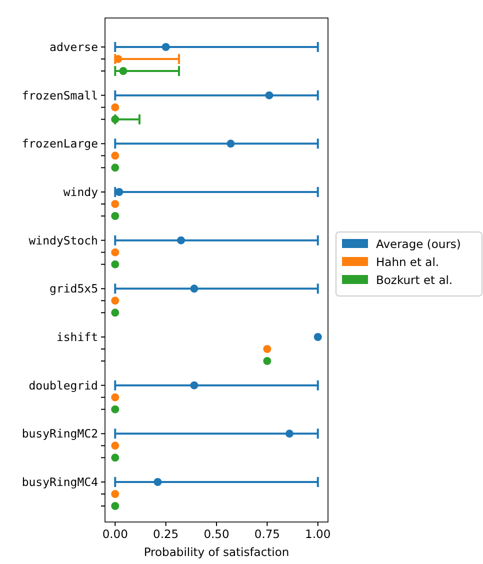 Image resolution: width=483 pixels, height=564 pixels. What do you see at coordinates (80, 192) in the screenshot?
I see `y-tick-label: windy` at bounding box center [80, 192].